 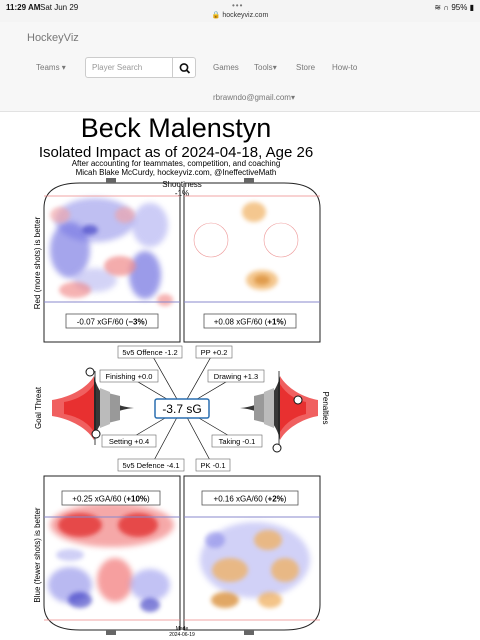 I want to click on address-bar: 🔒 hockeyviz.com, so click(x=240, y=15).